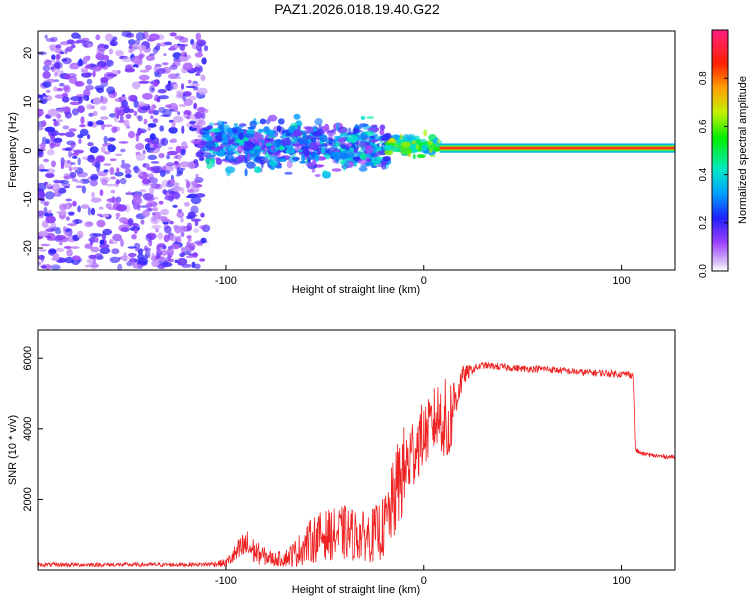 The width and height of the screenshot is (750, 605). Describe the element at coordinates (703, 78) in the screenshot. I see `colorbar-tick-label: 0.8` at that location.